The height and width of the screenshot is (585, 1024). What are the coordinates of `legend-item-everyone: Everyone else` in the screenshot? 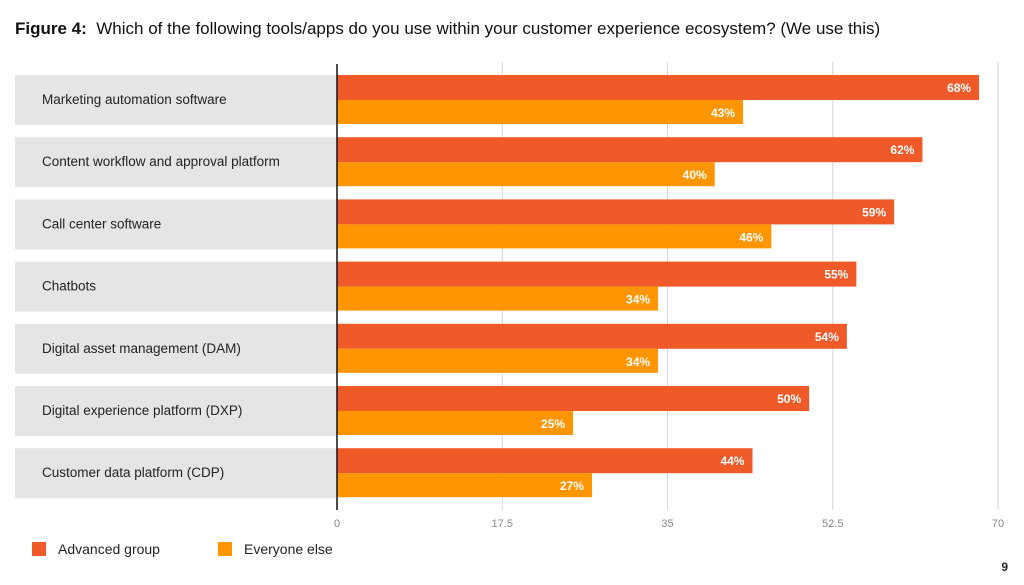 It's located at (275, 549).